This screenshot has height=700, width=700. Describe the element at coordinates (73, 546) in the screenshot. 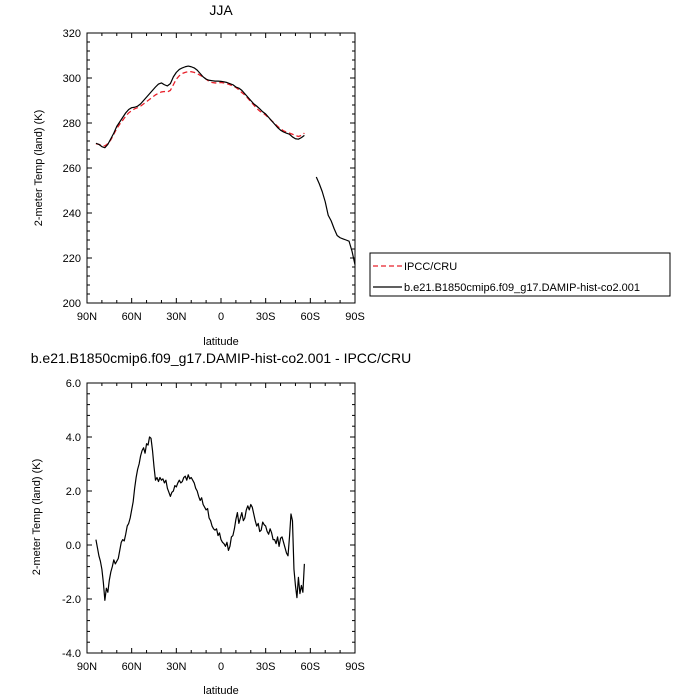

I see `bottom-panel-y-tick-label: 0.0` at that location.